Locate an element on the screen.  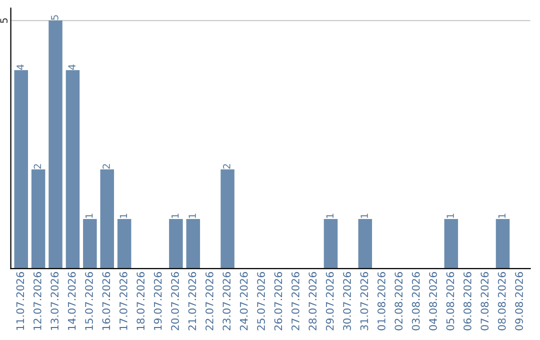
x-tick-label: 13.07.2026 is located at coordinates (54, 301).